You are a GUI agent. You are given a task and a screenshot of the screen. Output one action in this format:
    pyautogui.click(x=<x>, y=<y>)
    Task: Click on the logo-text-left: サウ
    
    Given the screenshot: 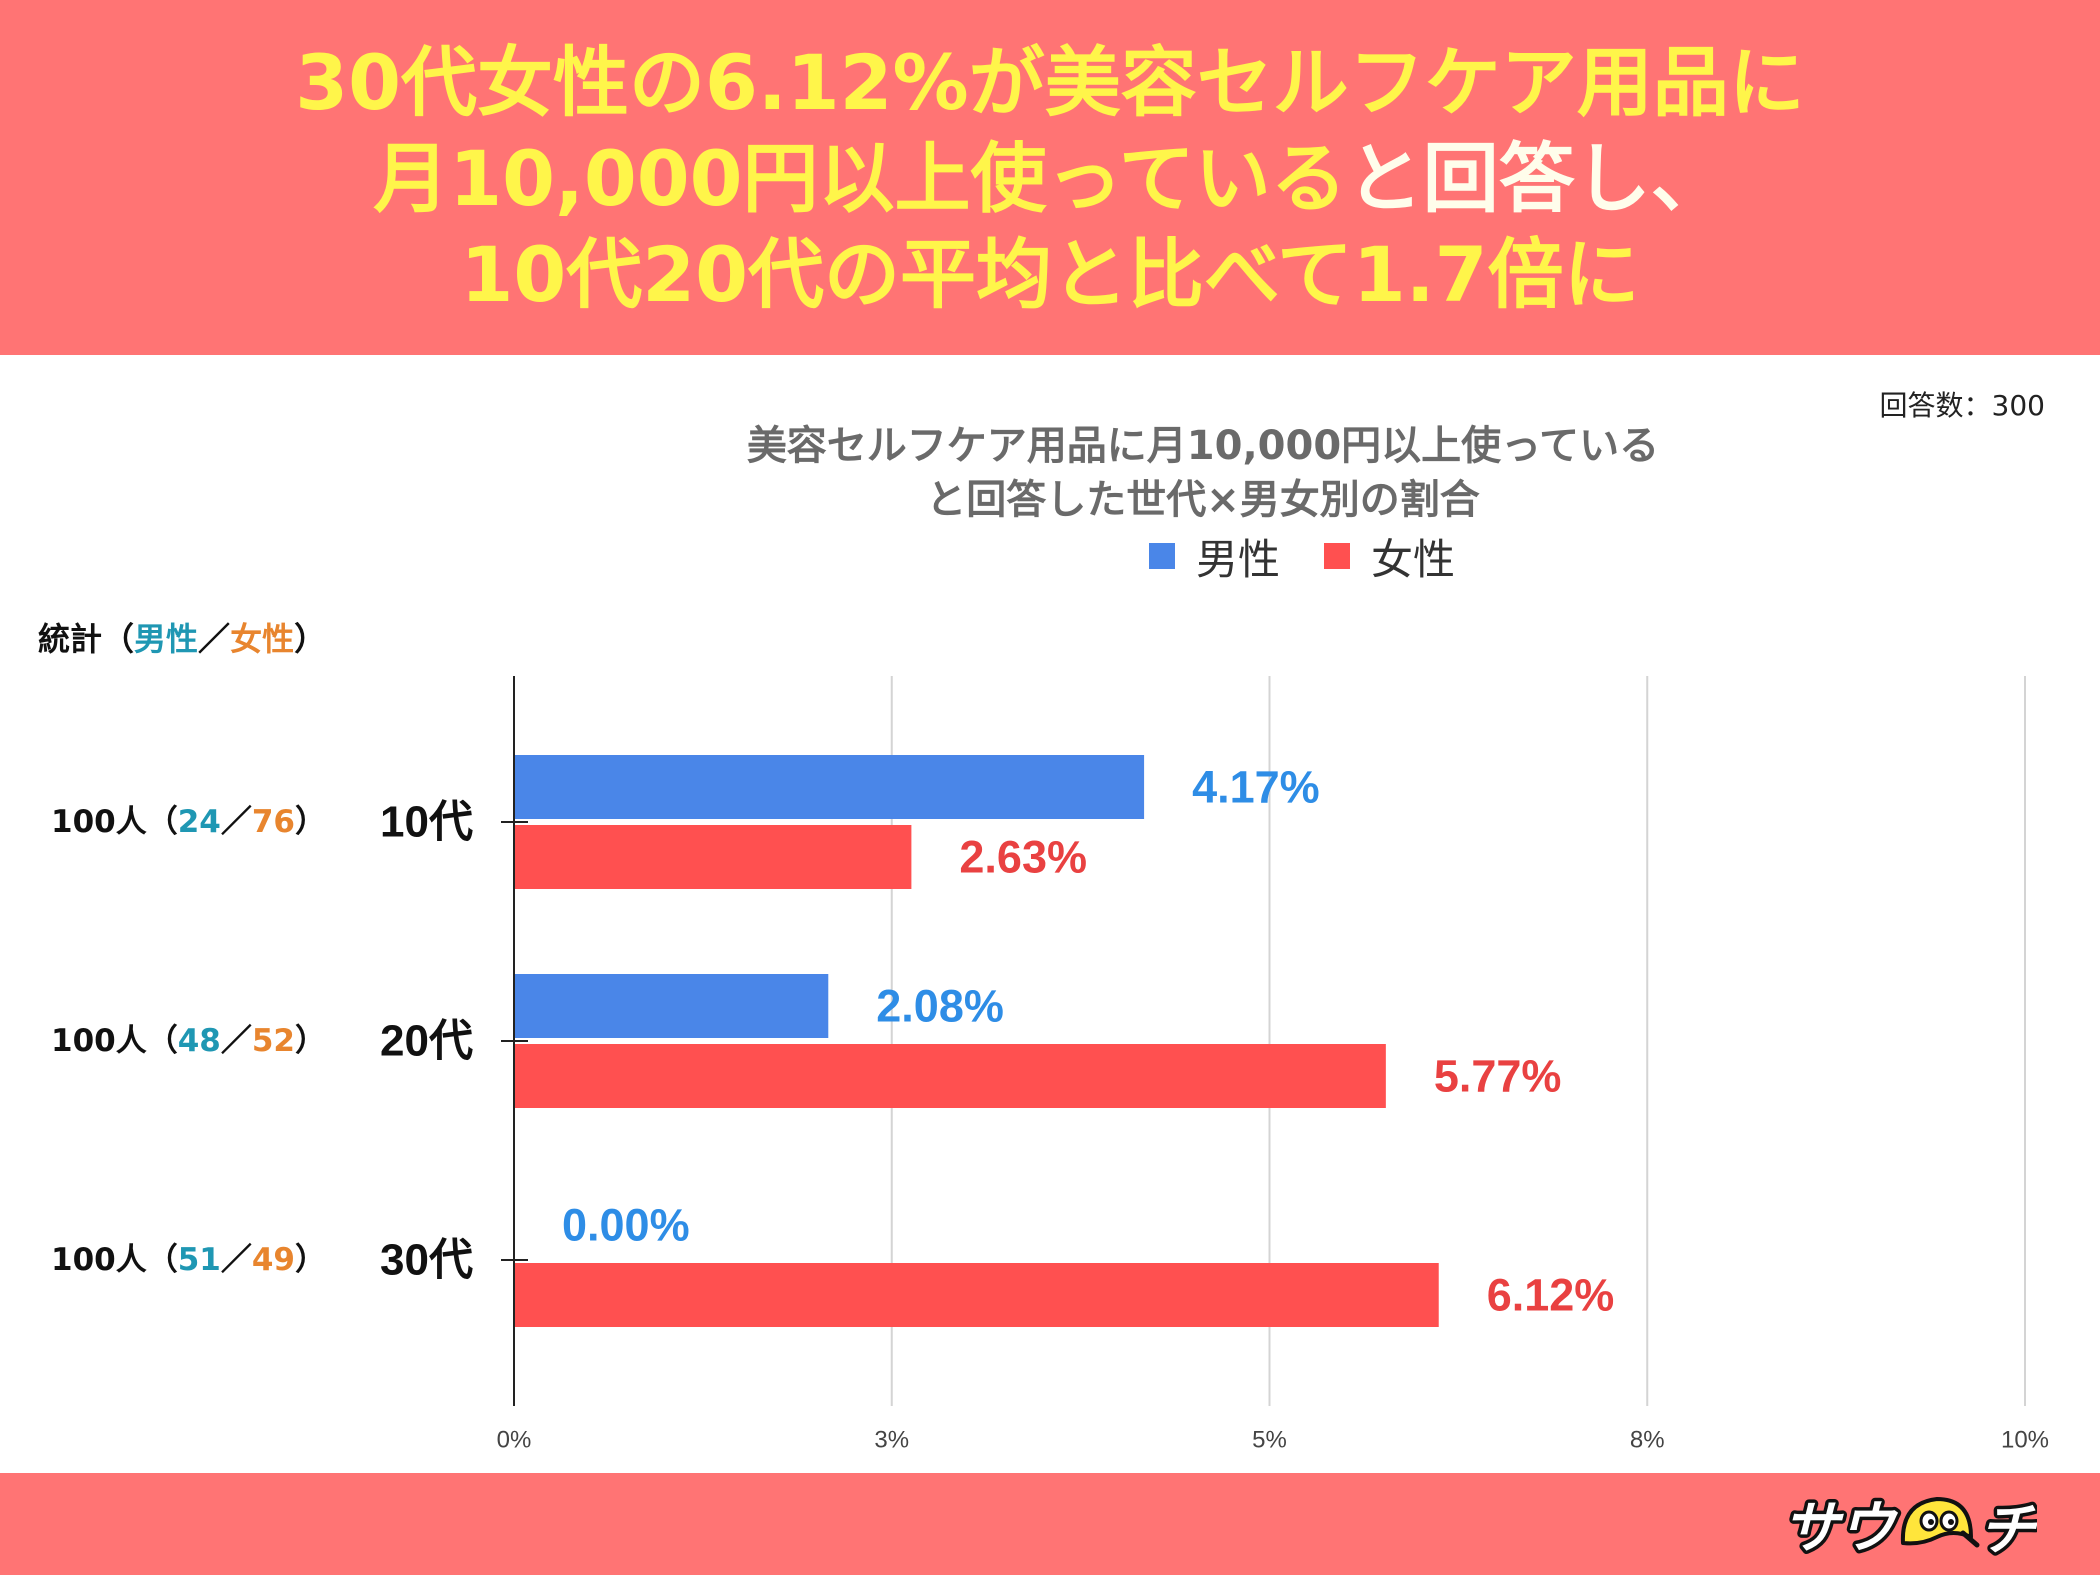 What is the action you would take?
    pyautogui.click(x=1841, y=1528)
    